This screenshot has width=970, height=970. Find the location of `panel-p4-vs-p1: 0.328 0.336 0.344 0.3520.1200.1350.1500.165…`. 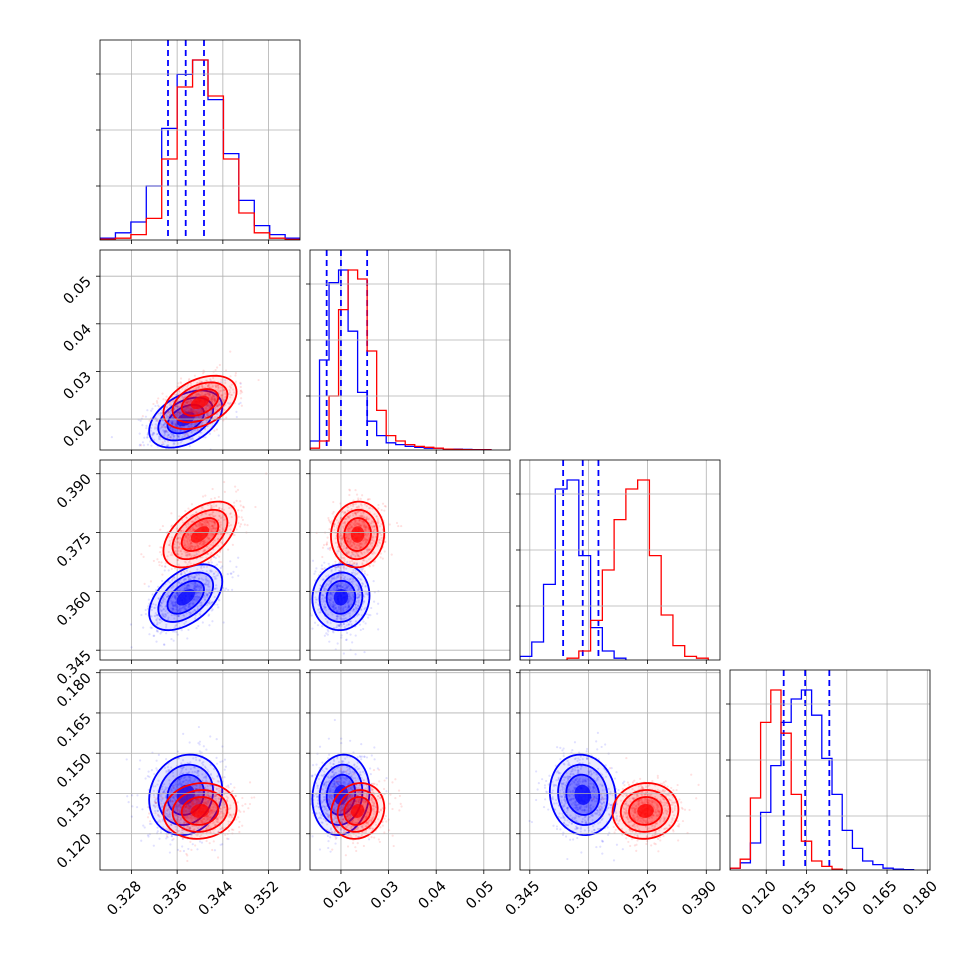

panel-p4-vs-p1: 0.328 0.336 0.344 0.3520.1200.1350.1500.165… is located at coordinates (177, 794).